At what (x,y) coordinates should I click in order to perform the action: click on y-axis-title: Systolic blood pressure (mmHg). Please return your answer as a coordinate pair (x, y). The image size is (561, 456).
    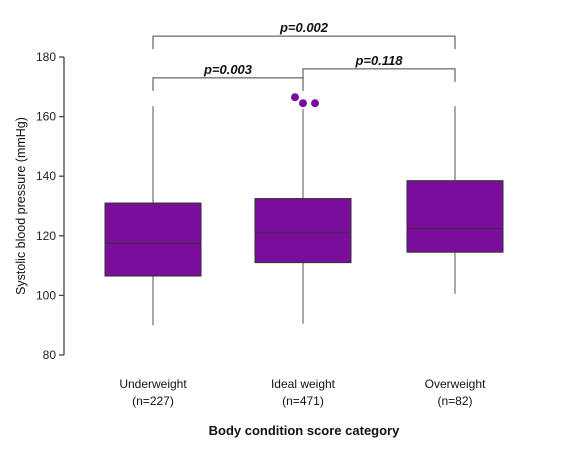
    Looking at the image, I should click on (21, 206).